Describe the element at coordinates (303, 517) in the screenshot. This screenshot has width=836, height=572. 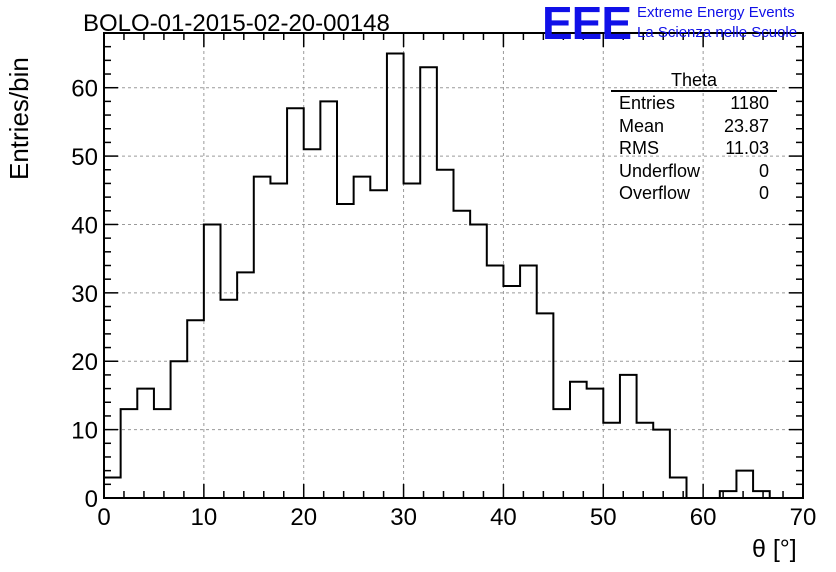
I see `x-tick-label: 20` at that location.